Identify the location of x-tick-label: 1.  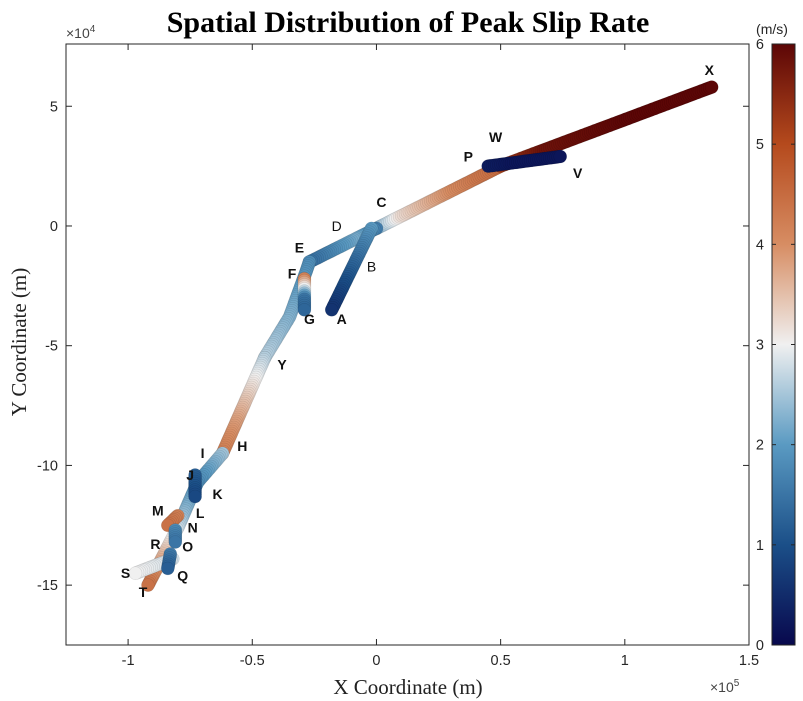
(625, 661).